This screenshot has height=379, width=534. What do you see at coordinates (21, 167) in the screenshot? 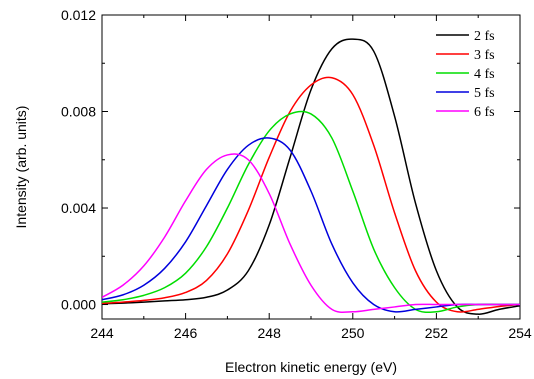
I see `y-axis-title: Intensity (arb. units)` at bounding box center [21, 167].